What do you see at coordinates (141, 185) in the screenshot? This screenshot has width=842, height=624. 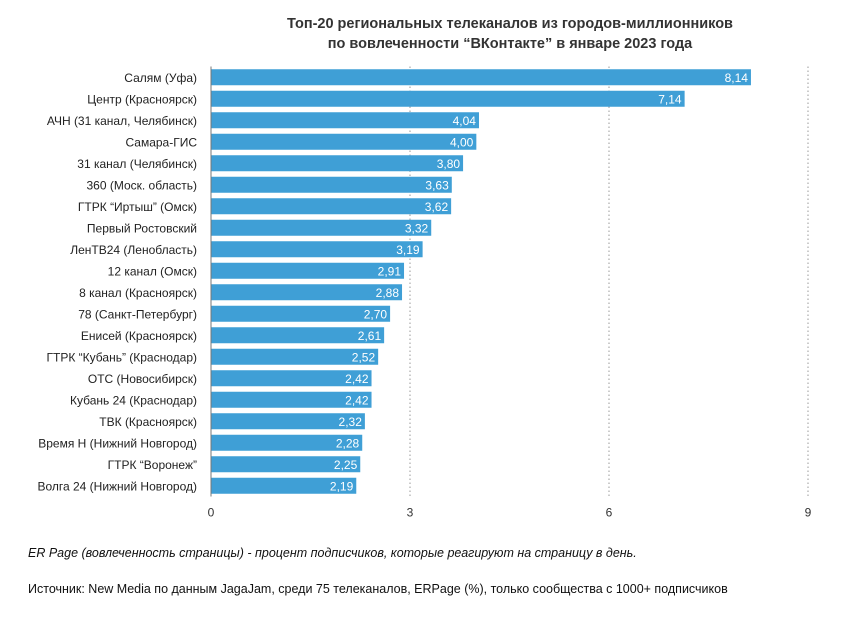 I see `category-label: 360 (Моск. область)` at bounding box center [141, 185].